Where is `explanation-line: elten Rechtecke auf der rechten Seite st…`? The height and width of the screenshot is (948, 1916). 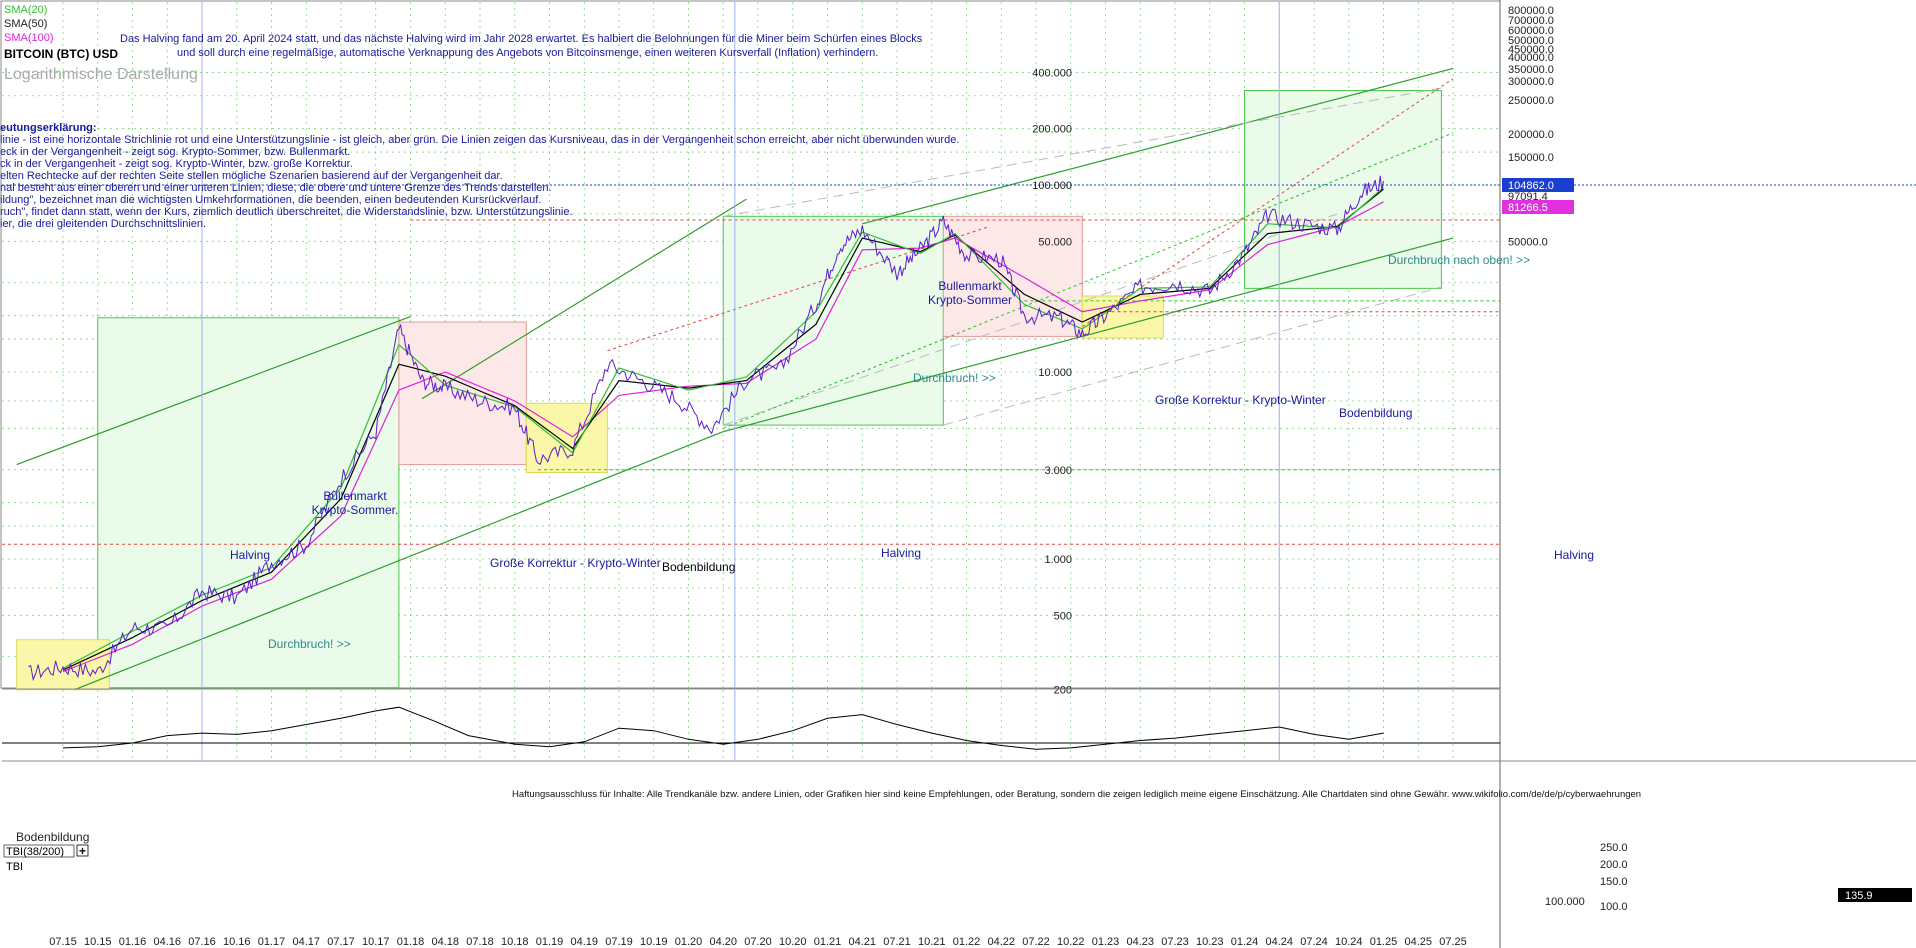
explanation-line: elten Rechtecke auf der rechten Seite st… is located at coordinates (251, 176).